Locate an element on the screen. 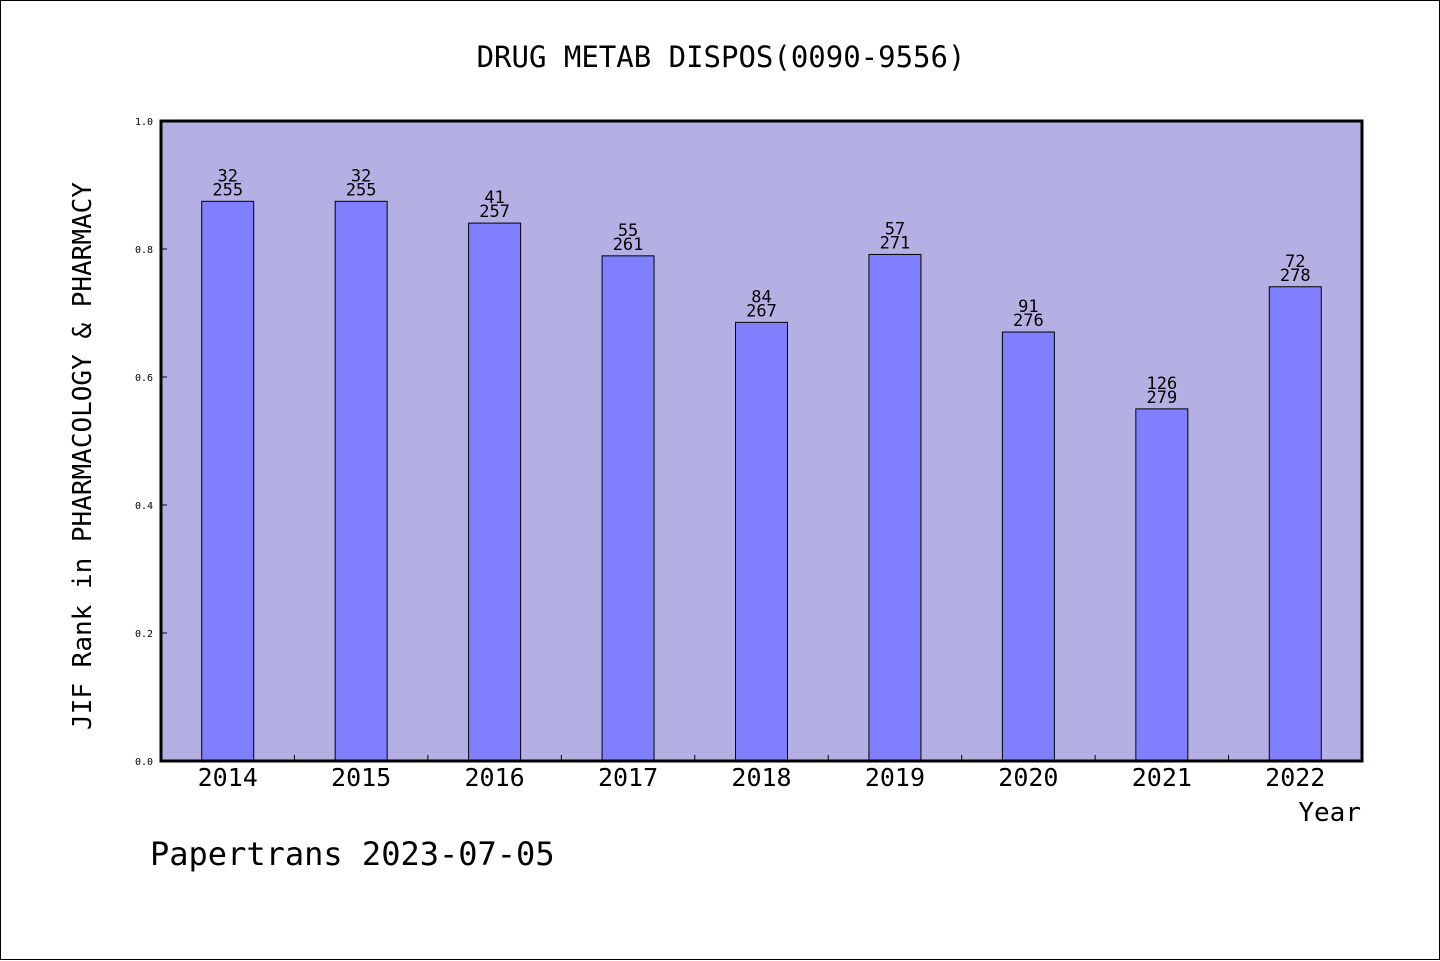 The image size is (1440, 961). y-tick-label: 0.2 is located at coordinates (144, 634).